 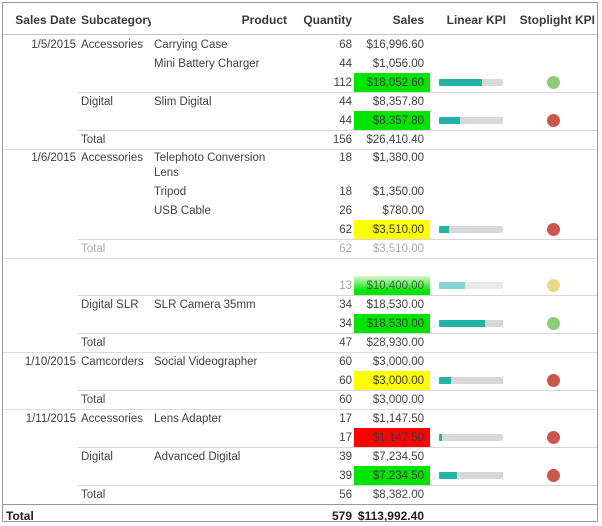 What do you see at coordinates (50, 361) in the screenshot?
I see `cell-sales-date: 1/10/2015` at bounding box center [50, 361].